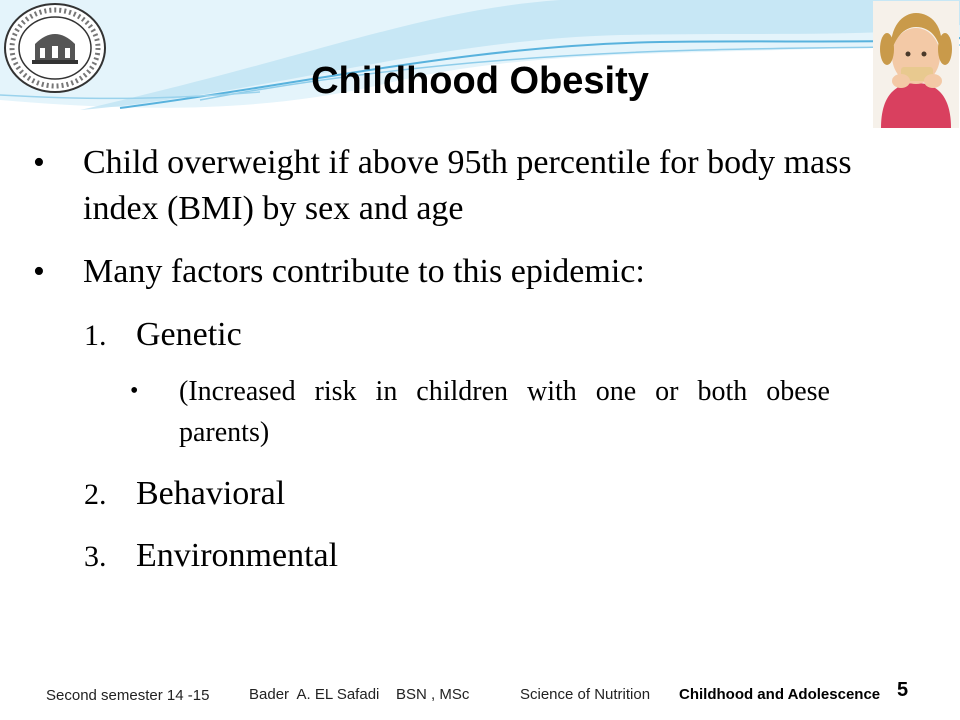 This screenshot has height=720, width=960. I want to click on numbered-item: 2. Behavioral, so click(184, 494).